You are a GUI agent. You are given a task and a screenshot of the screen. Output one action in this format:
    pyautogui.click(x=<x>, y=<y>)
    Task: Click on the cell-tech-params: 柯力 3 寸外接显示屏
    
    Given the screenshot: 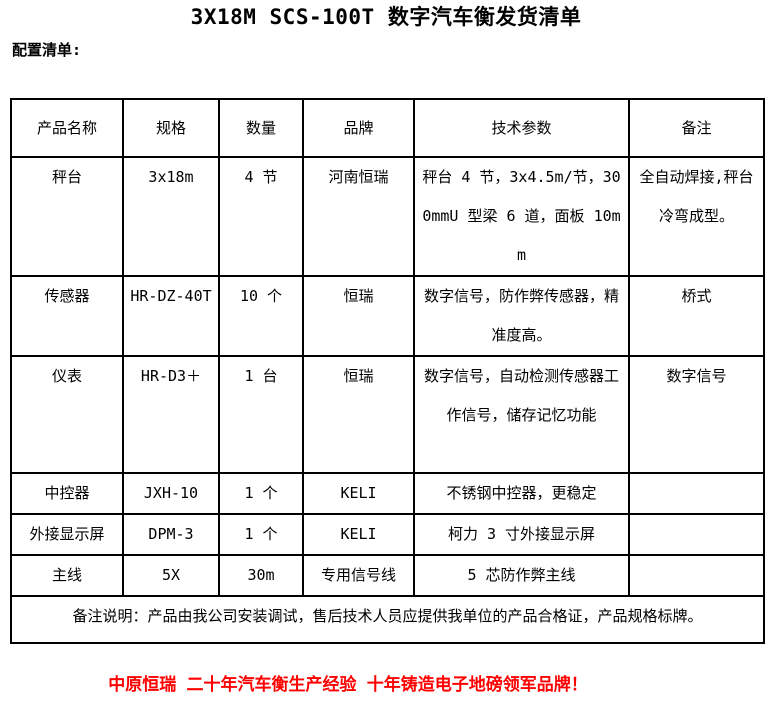 What is the action you would take?
    pyautogui.click(x=521, y=534)
    